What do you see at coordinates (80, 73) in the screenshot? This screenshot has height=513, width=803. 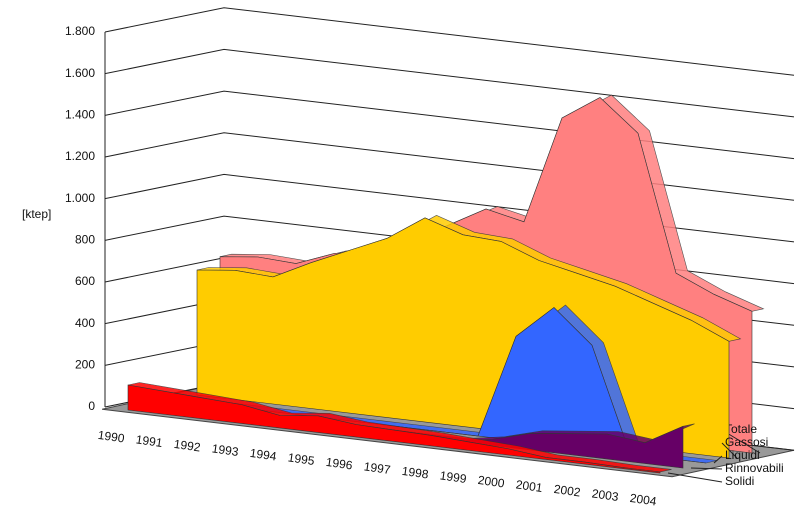 I see `y-tick-label: 1.600` at bounding box center [80, 73].